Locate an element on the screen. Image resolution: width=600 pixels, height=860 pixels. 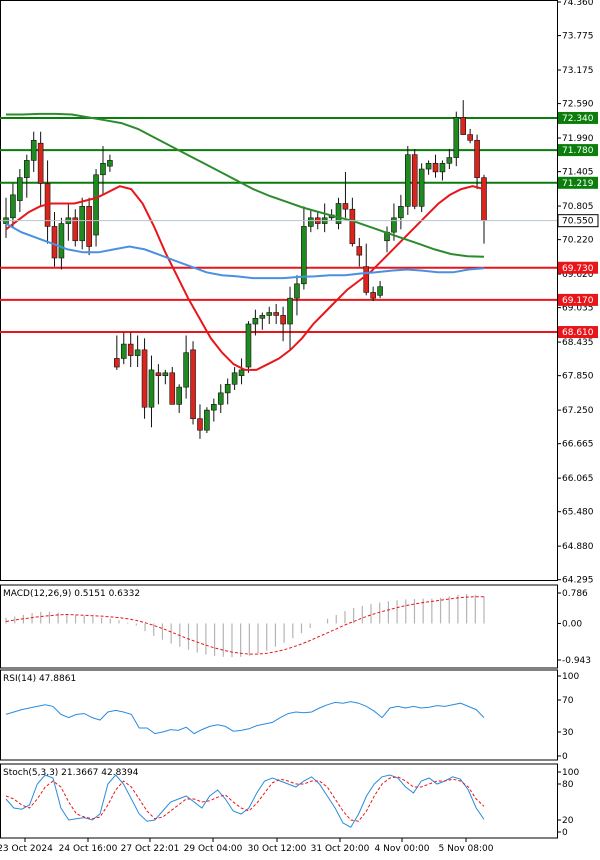
stoch-panel: Stoch(5,3,3) 21.3667 42.8394 100 80 20 0 is located at coordinates (289, 801).